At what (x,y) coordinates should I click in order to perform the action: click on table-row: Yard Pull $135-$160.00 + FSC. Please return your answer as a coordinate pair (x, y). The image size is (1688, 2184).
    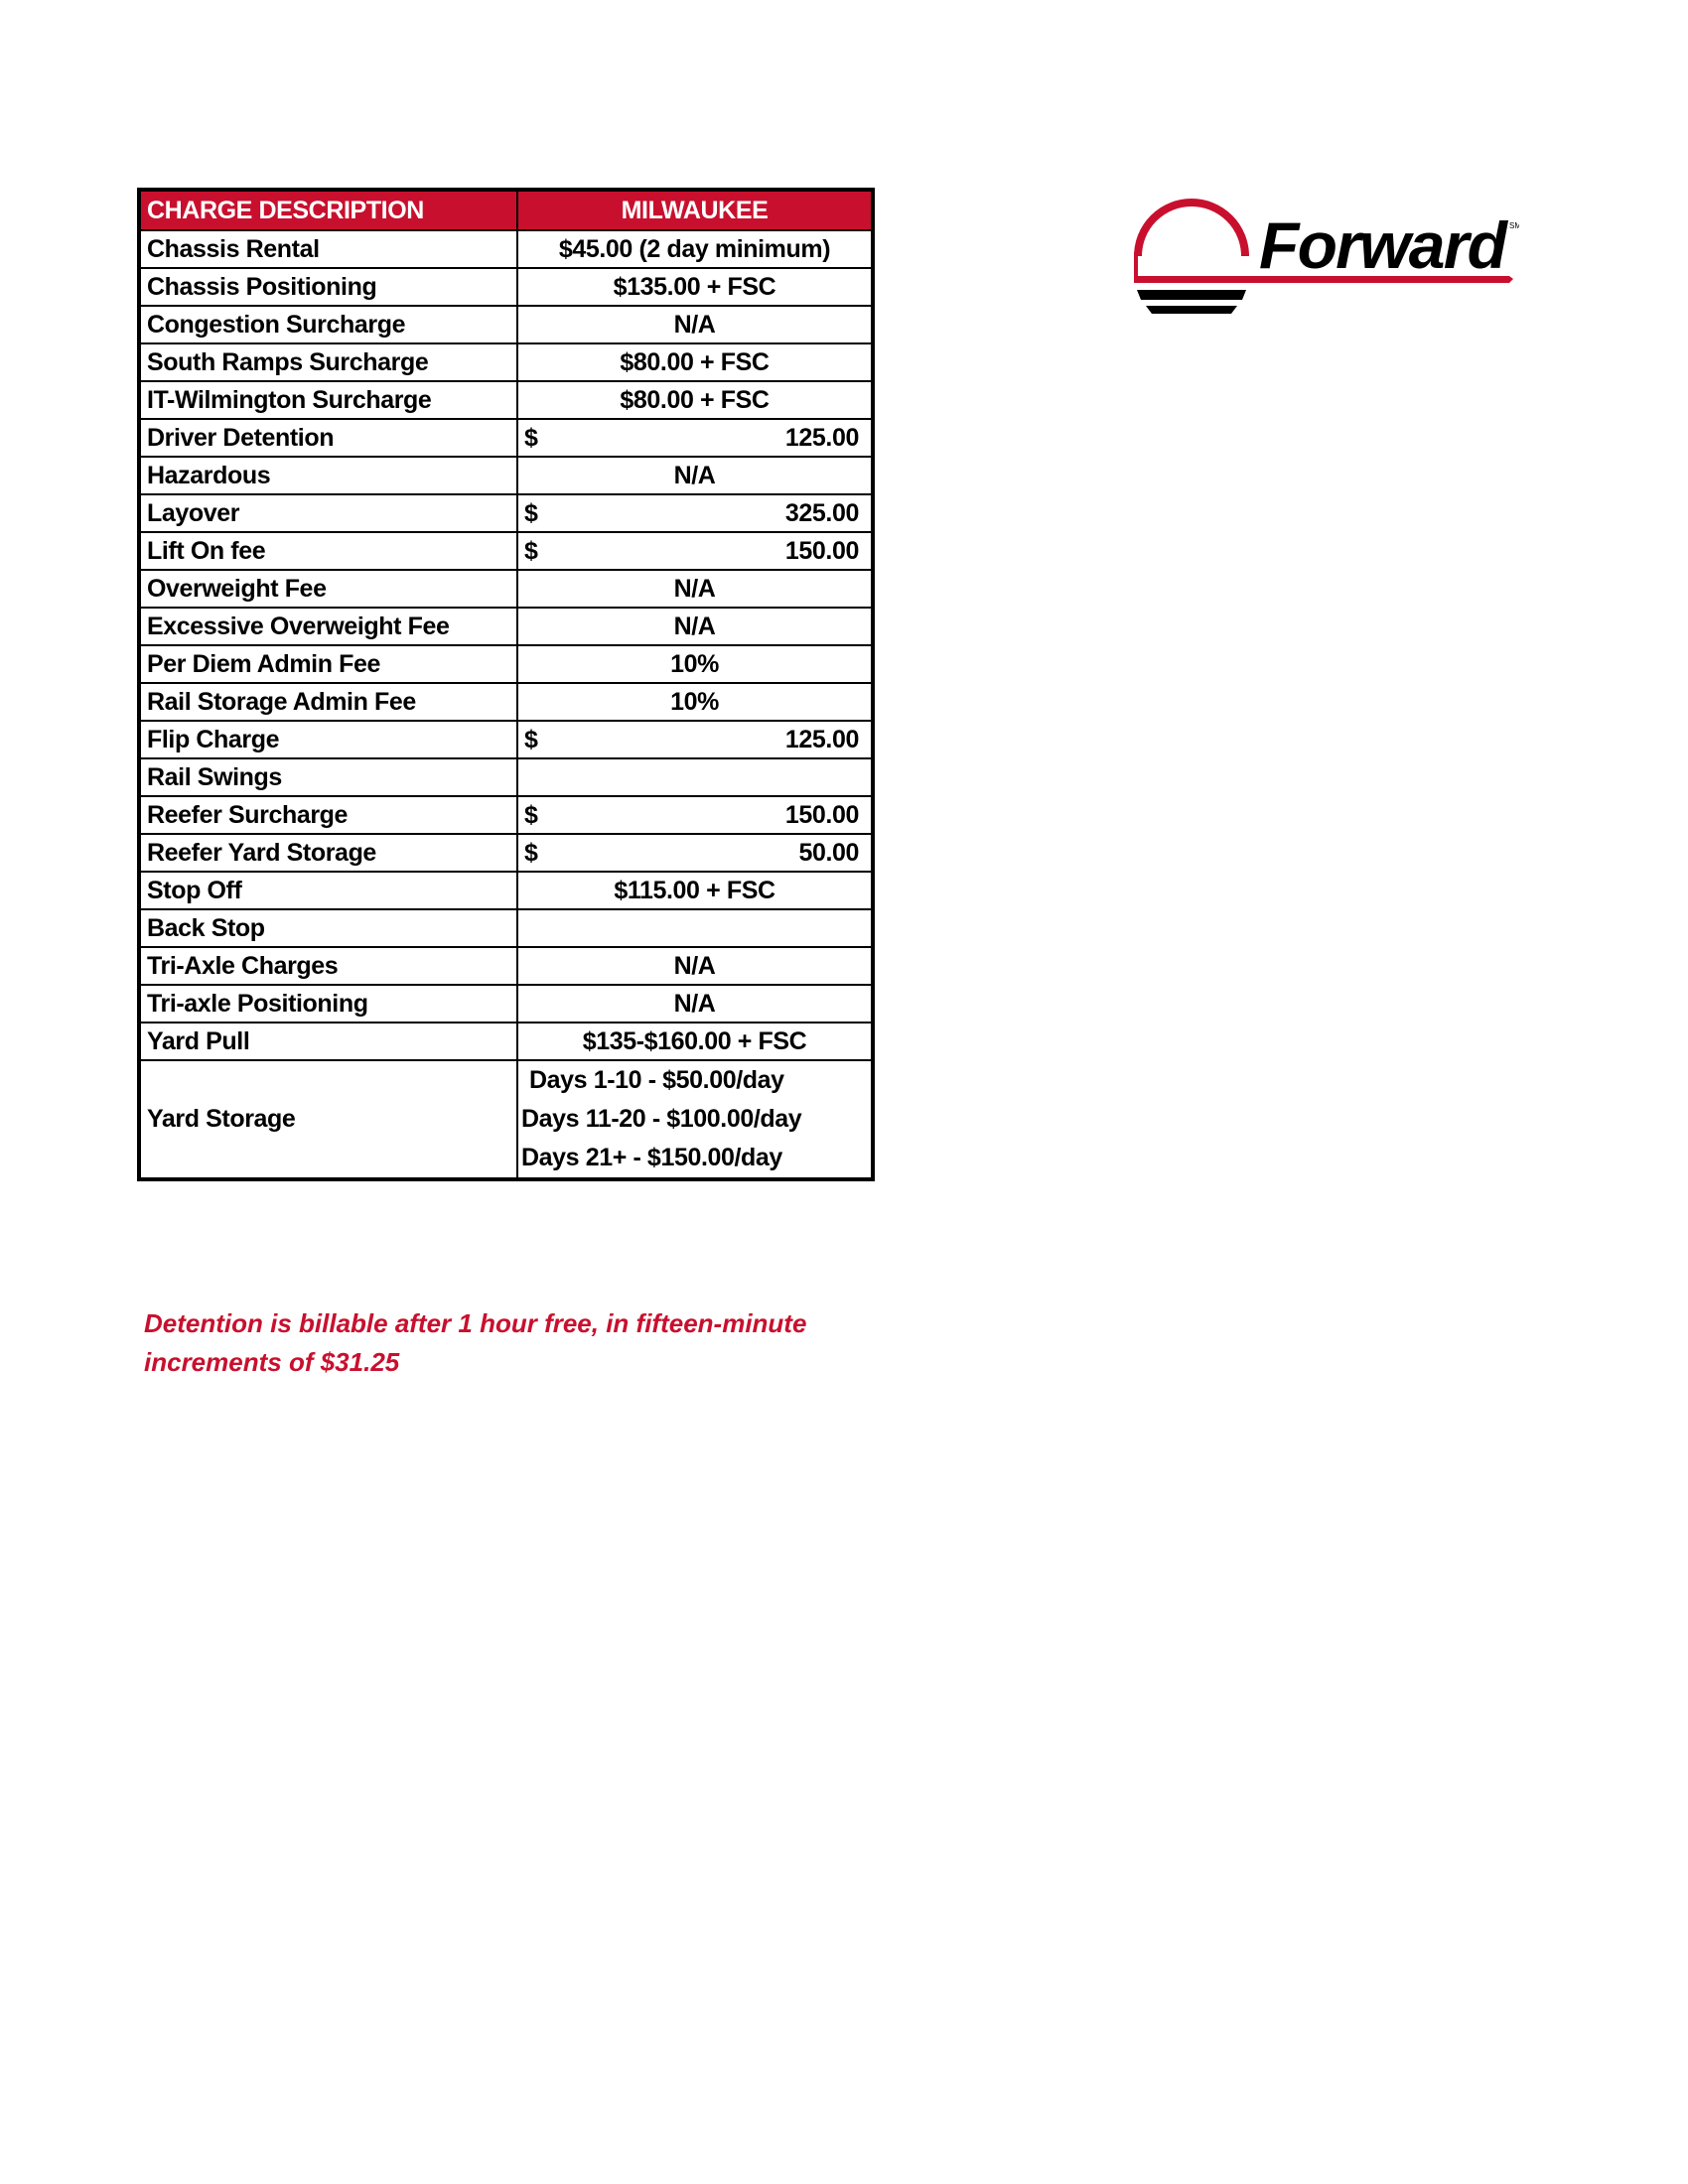
    Looking at the image, I should click on (506, 1041).